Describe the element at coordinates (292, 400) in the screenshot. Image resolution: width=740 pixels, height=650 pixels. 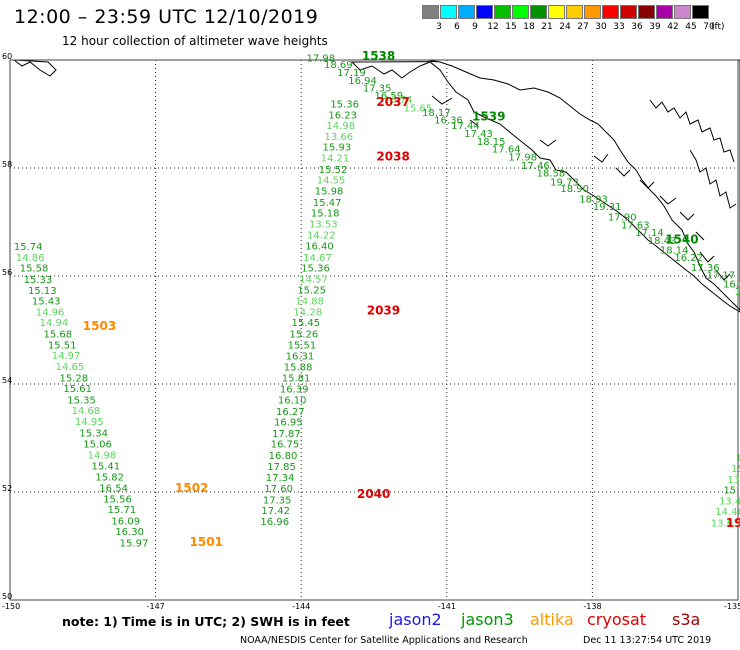
I see `wave-height-value: 16.10` at that location.